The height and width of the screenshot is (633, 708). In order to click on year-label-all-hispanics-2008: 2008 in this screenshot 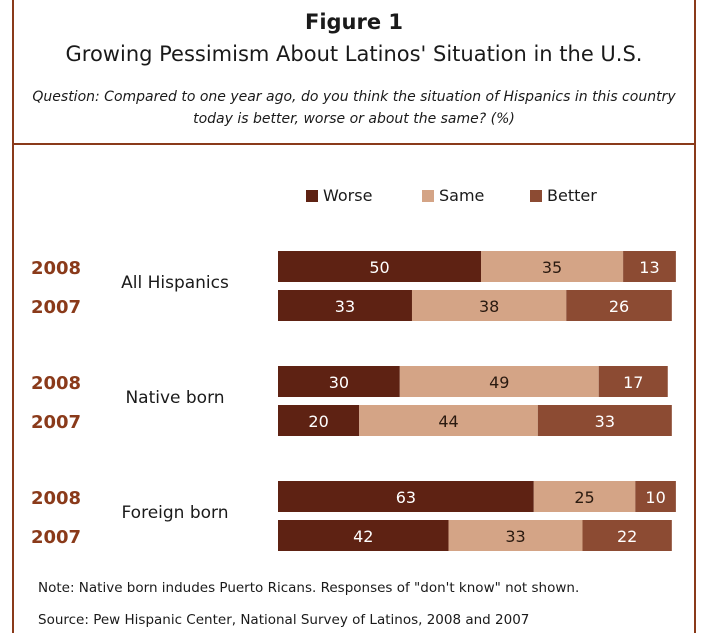, I will do `click(56, 268)`.